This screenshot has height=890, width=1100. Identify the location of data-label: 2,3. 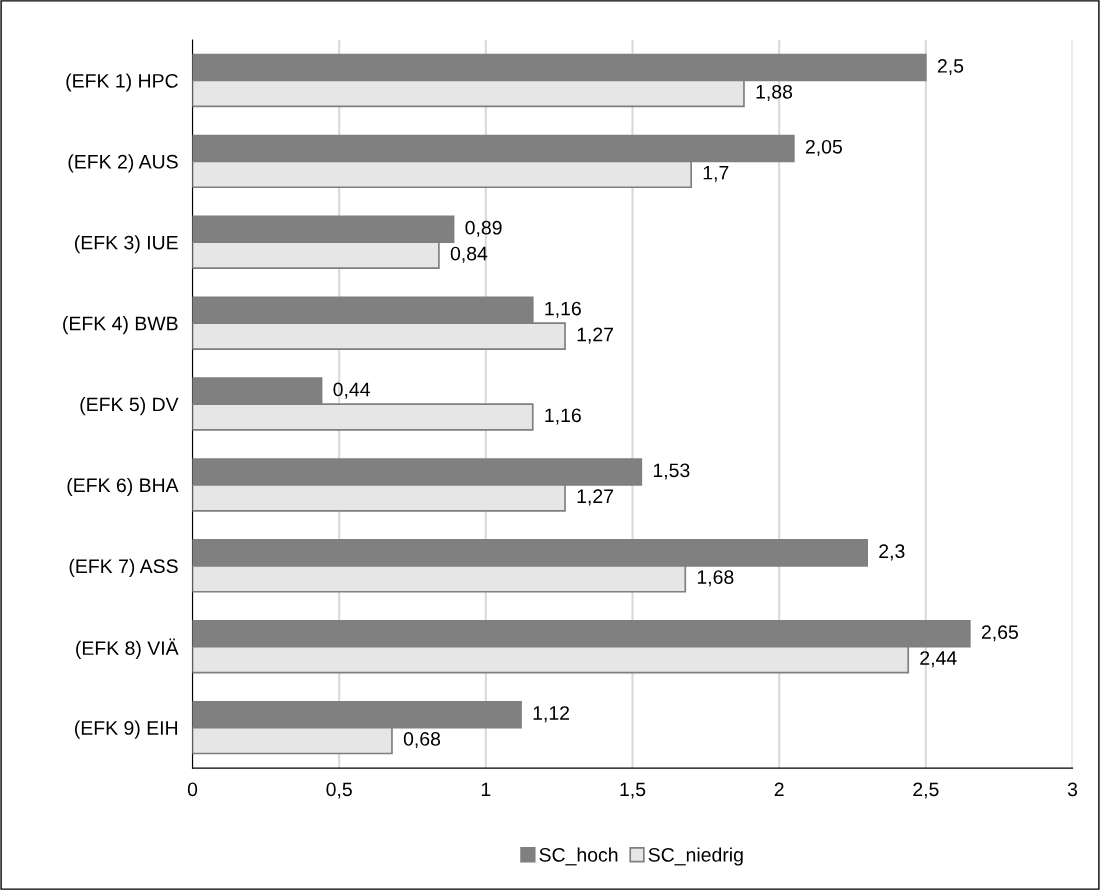
(892, 552).